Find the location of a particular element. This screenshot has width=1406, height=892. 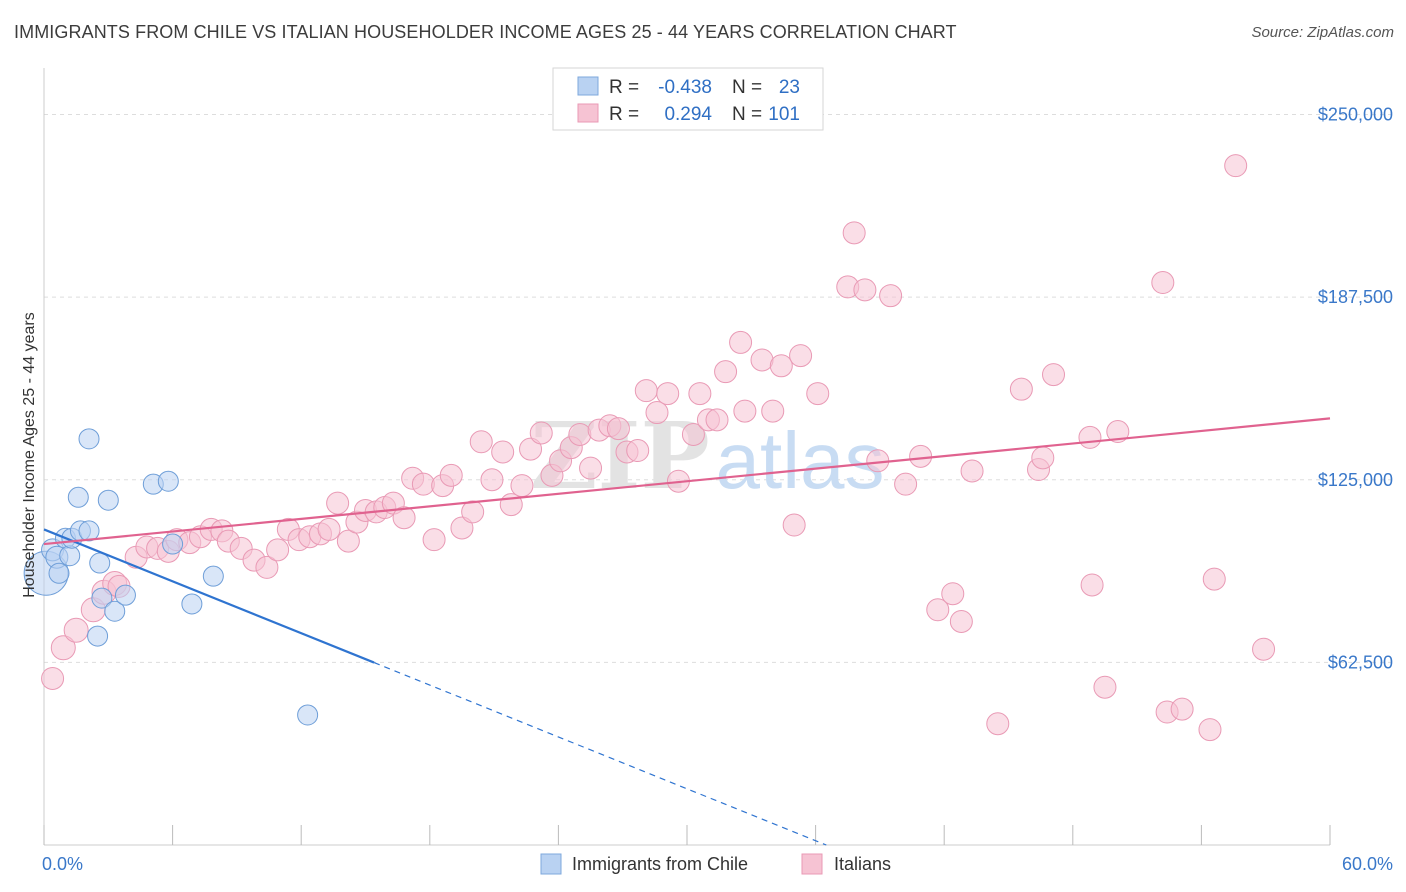

series-chile-points is located at coordinates (171, 577).